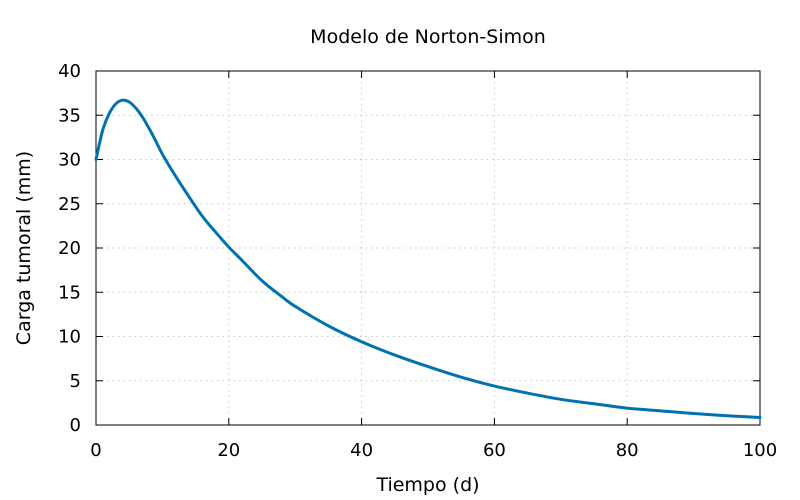 The height and width of the screenshot is (500, 800). Describe the element at coordinates (69, 204) in the screenshot. I see `y-tick-label: 25` at that location.